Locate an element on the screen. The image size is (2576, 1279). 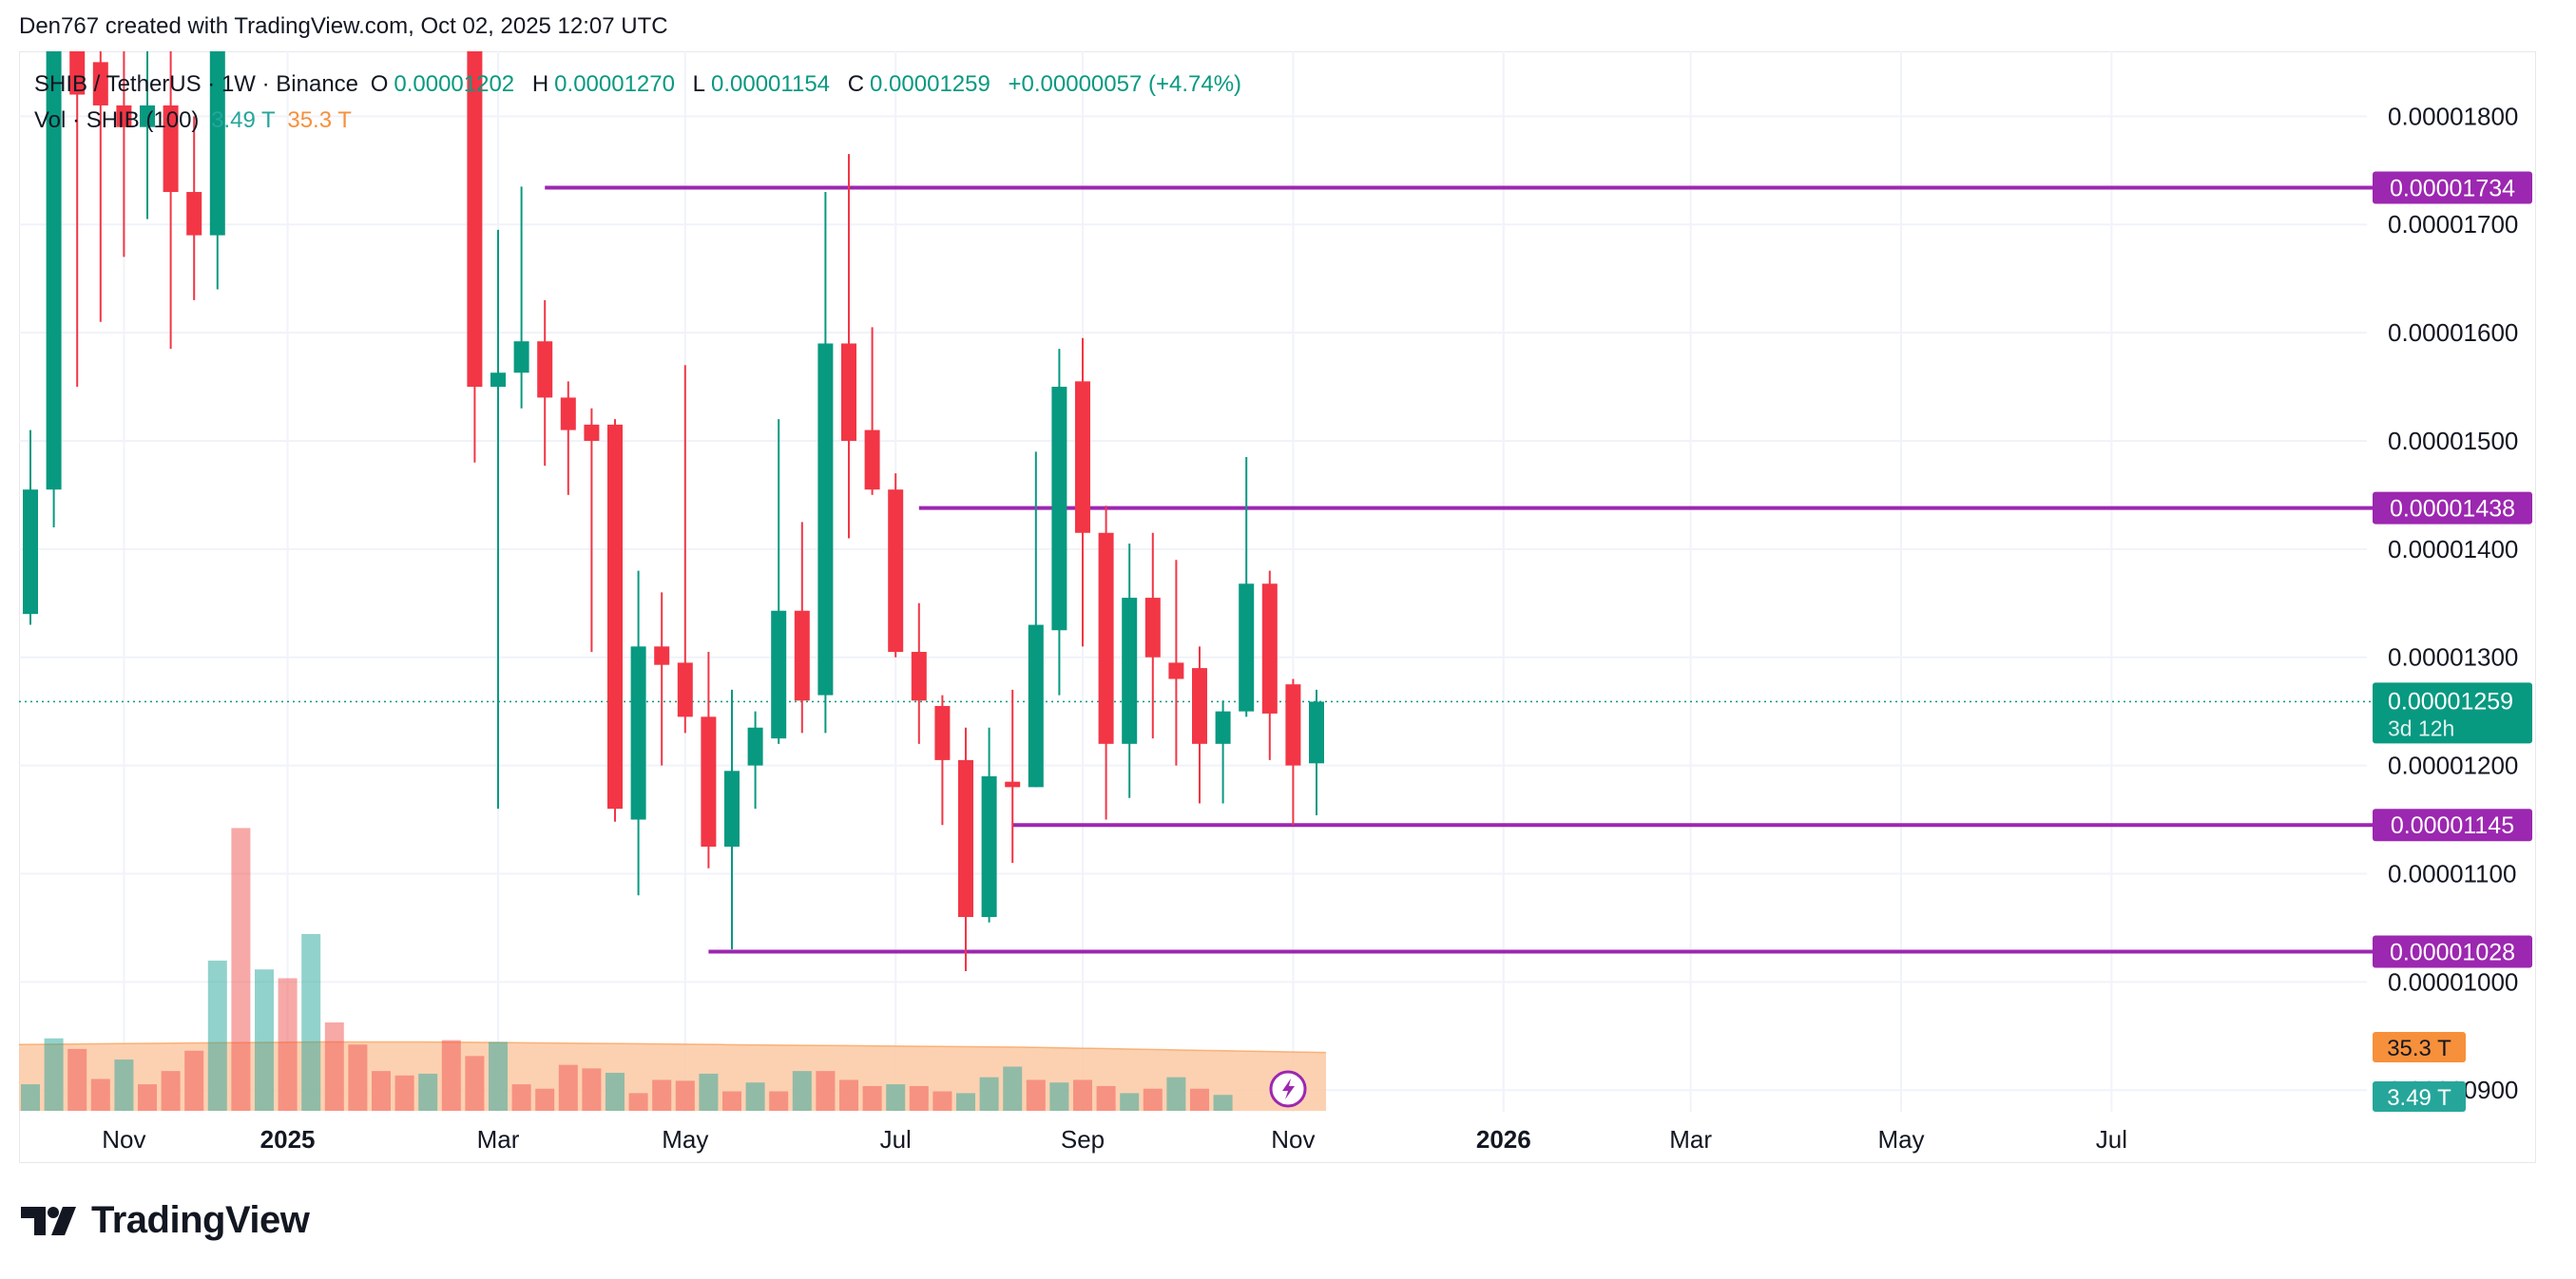
level-price-badge: 0.00001438 is located at coordinates (2453, 508).